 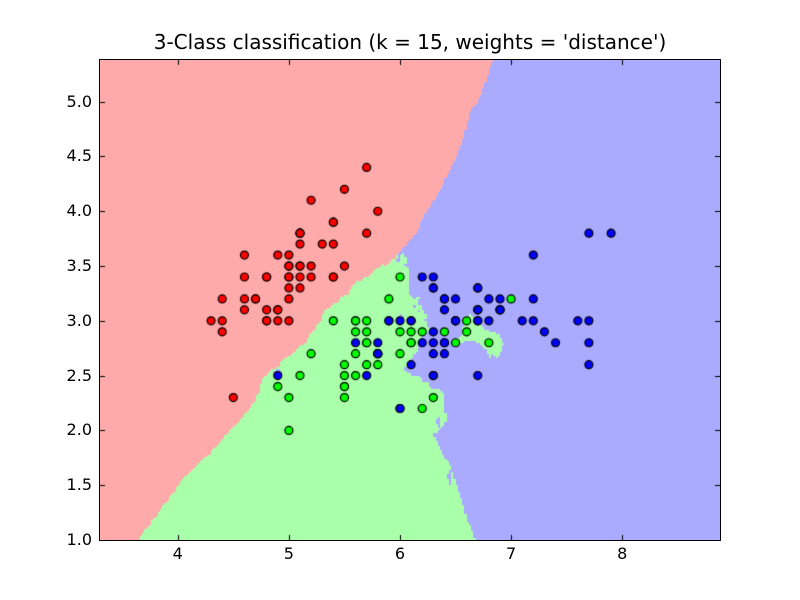 What do you see at coordinates (79, 266) in the screenshot?
I see `y-tick-label: 3.5` at bounding box center [79, 266].